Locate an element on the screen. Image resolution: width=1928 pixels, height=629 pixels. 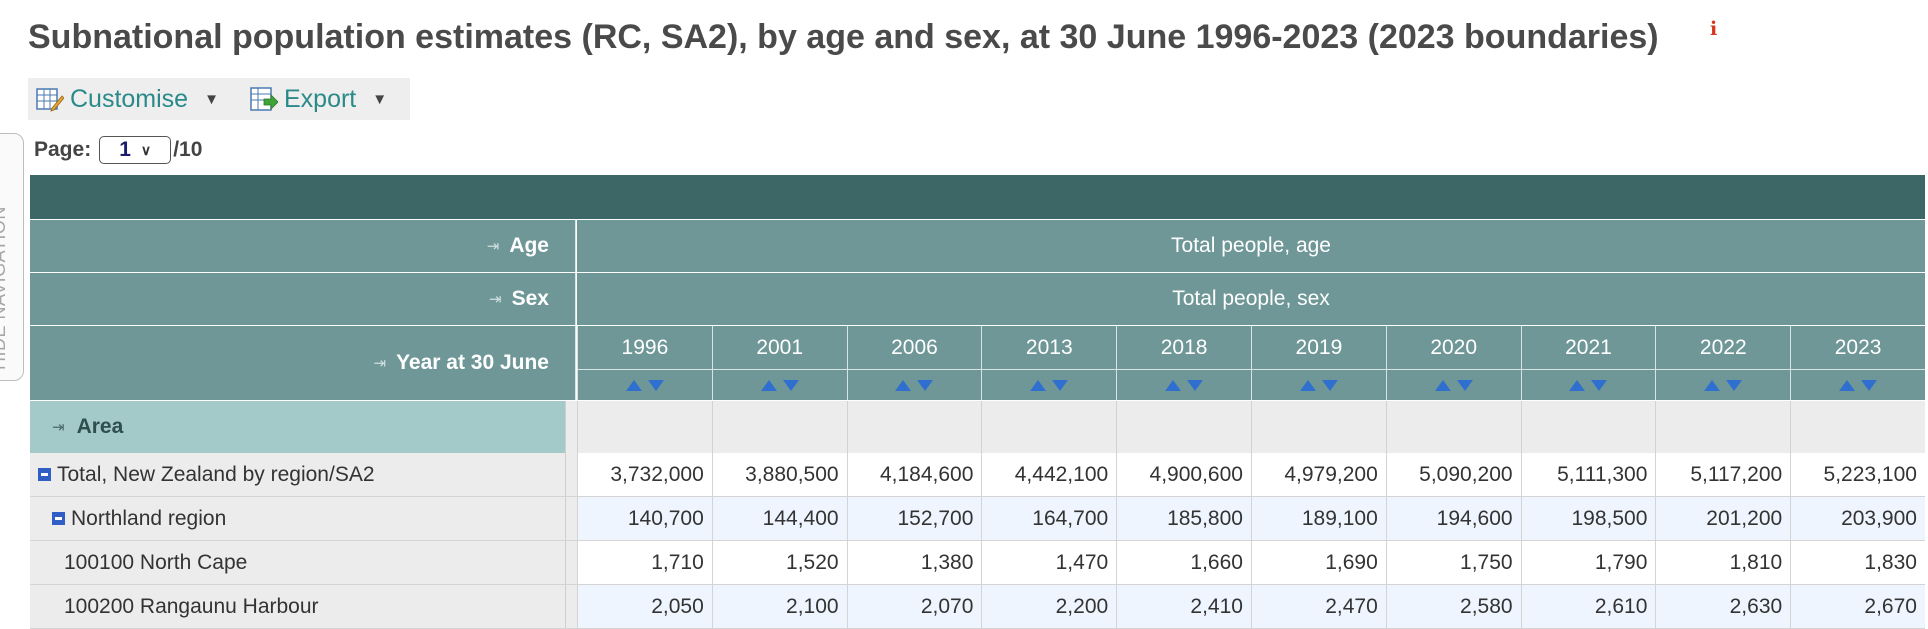
customise-icon is located at coordinates (50, 99).